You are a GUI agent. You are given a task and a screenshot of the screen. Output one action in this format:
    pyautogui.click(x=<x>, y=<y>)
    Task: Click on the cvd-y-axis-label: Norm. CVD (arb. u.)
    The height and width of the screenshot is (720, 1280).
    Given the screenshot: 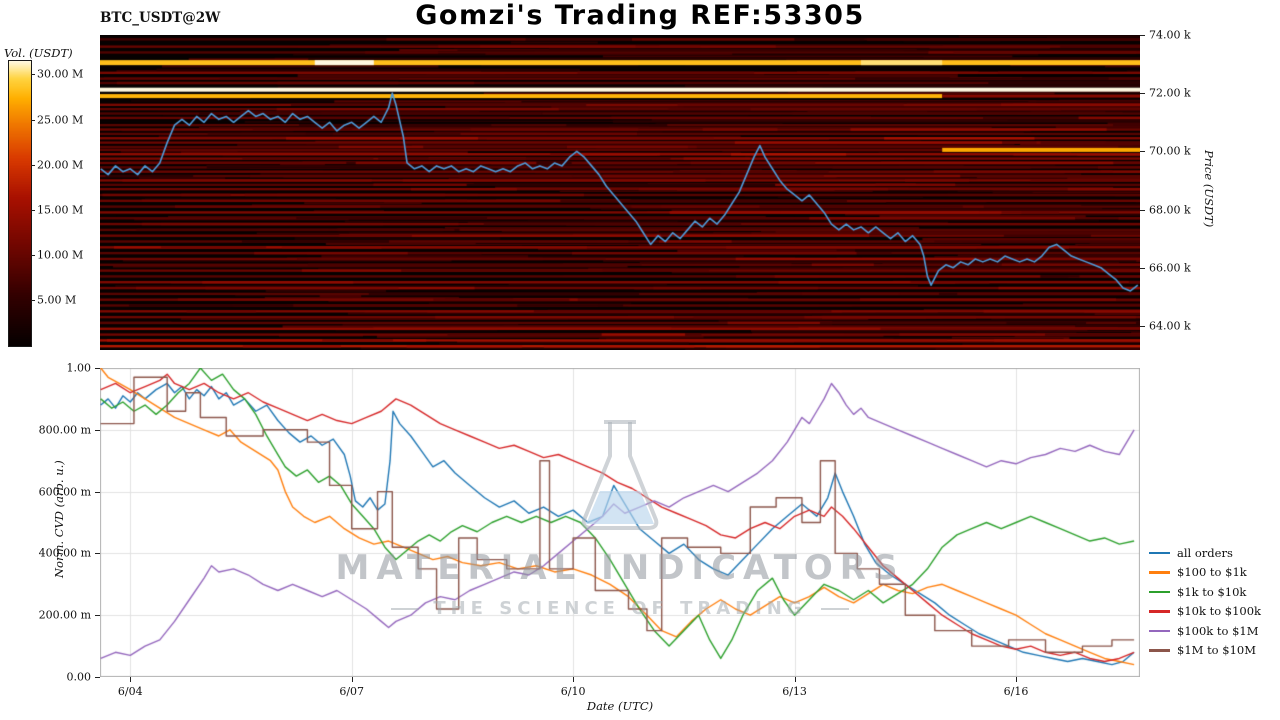 What is the action you would take?
    pyautogui.click(x=59, y=519)
    